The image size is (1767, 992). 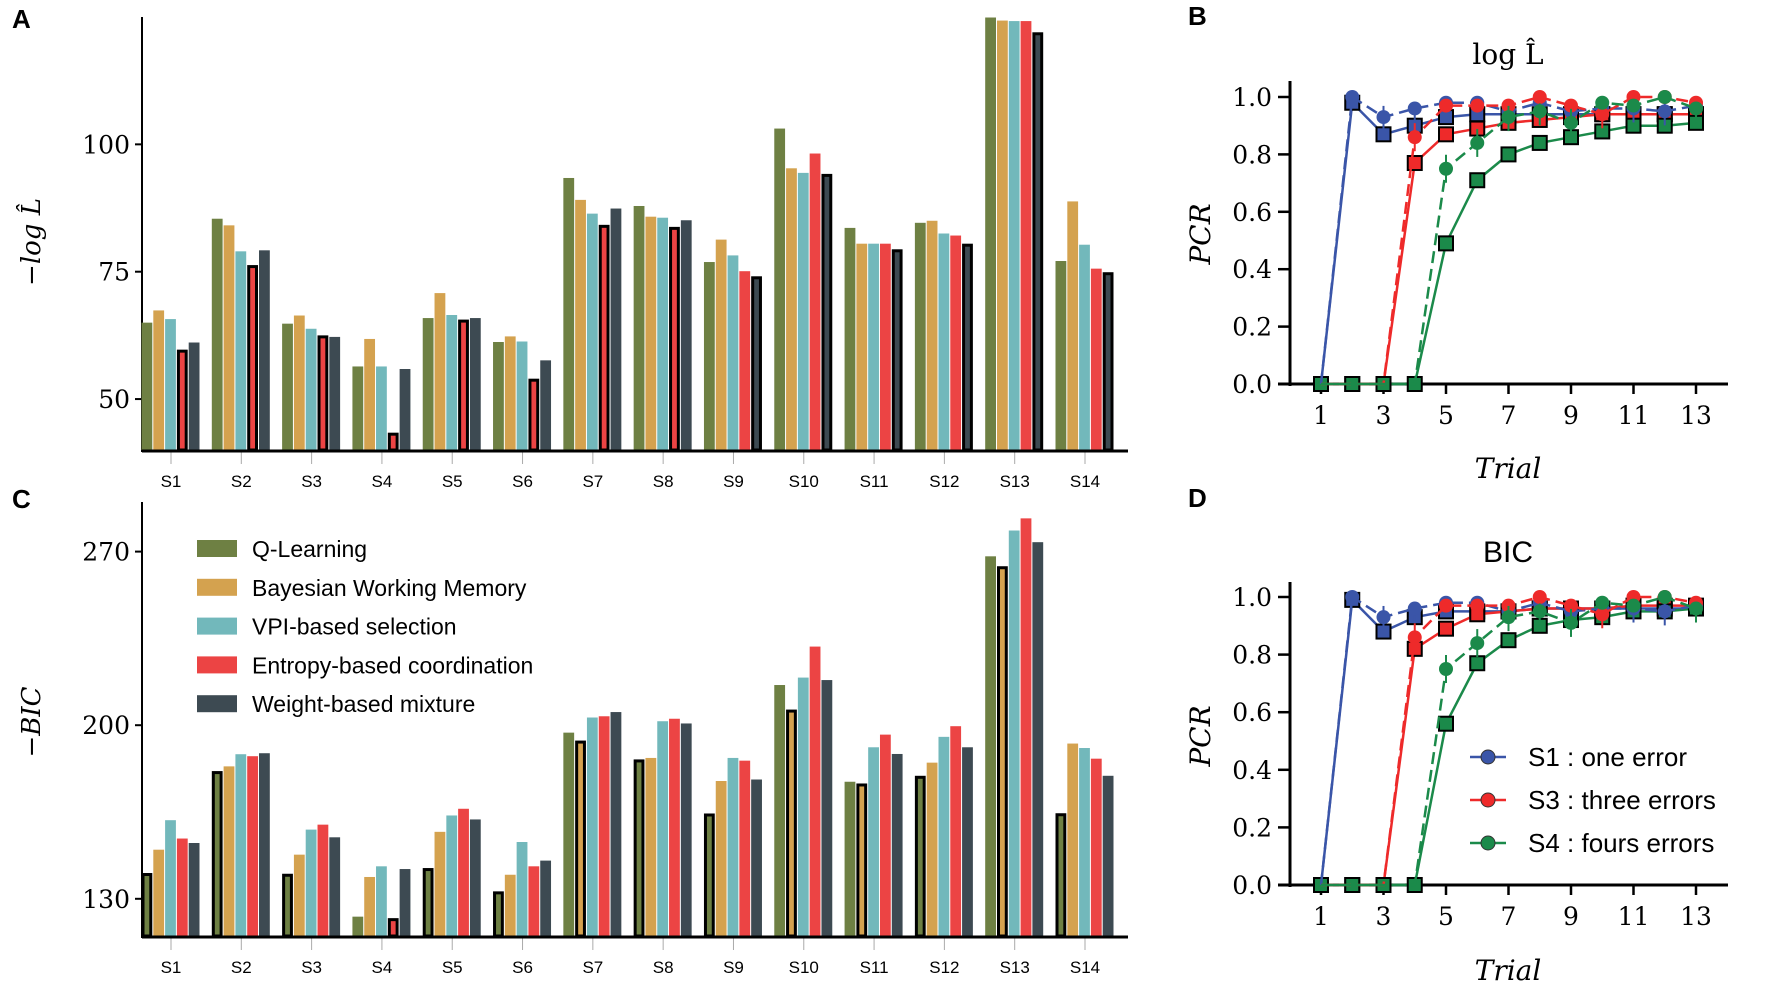 I want to click on legend-label: S1 : one error, so click(x=1607, y=757).